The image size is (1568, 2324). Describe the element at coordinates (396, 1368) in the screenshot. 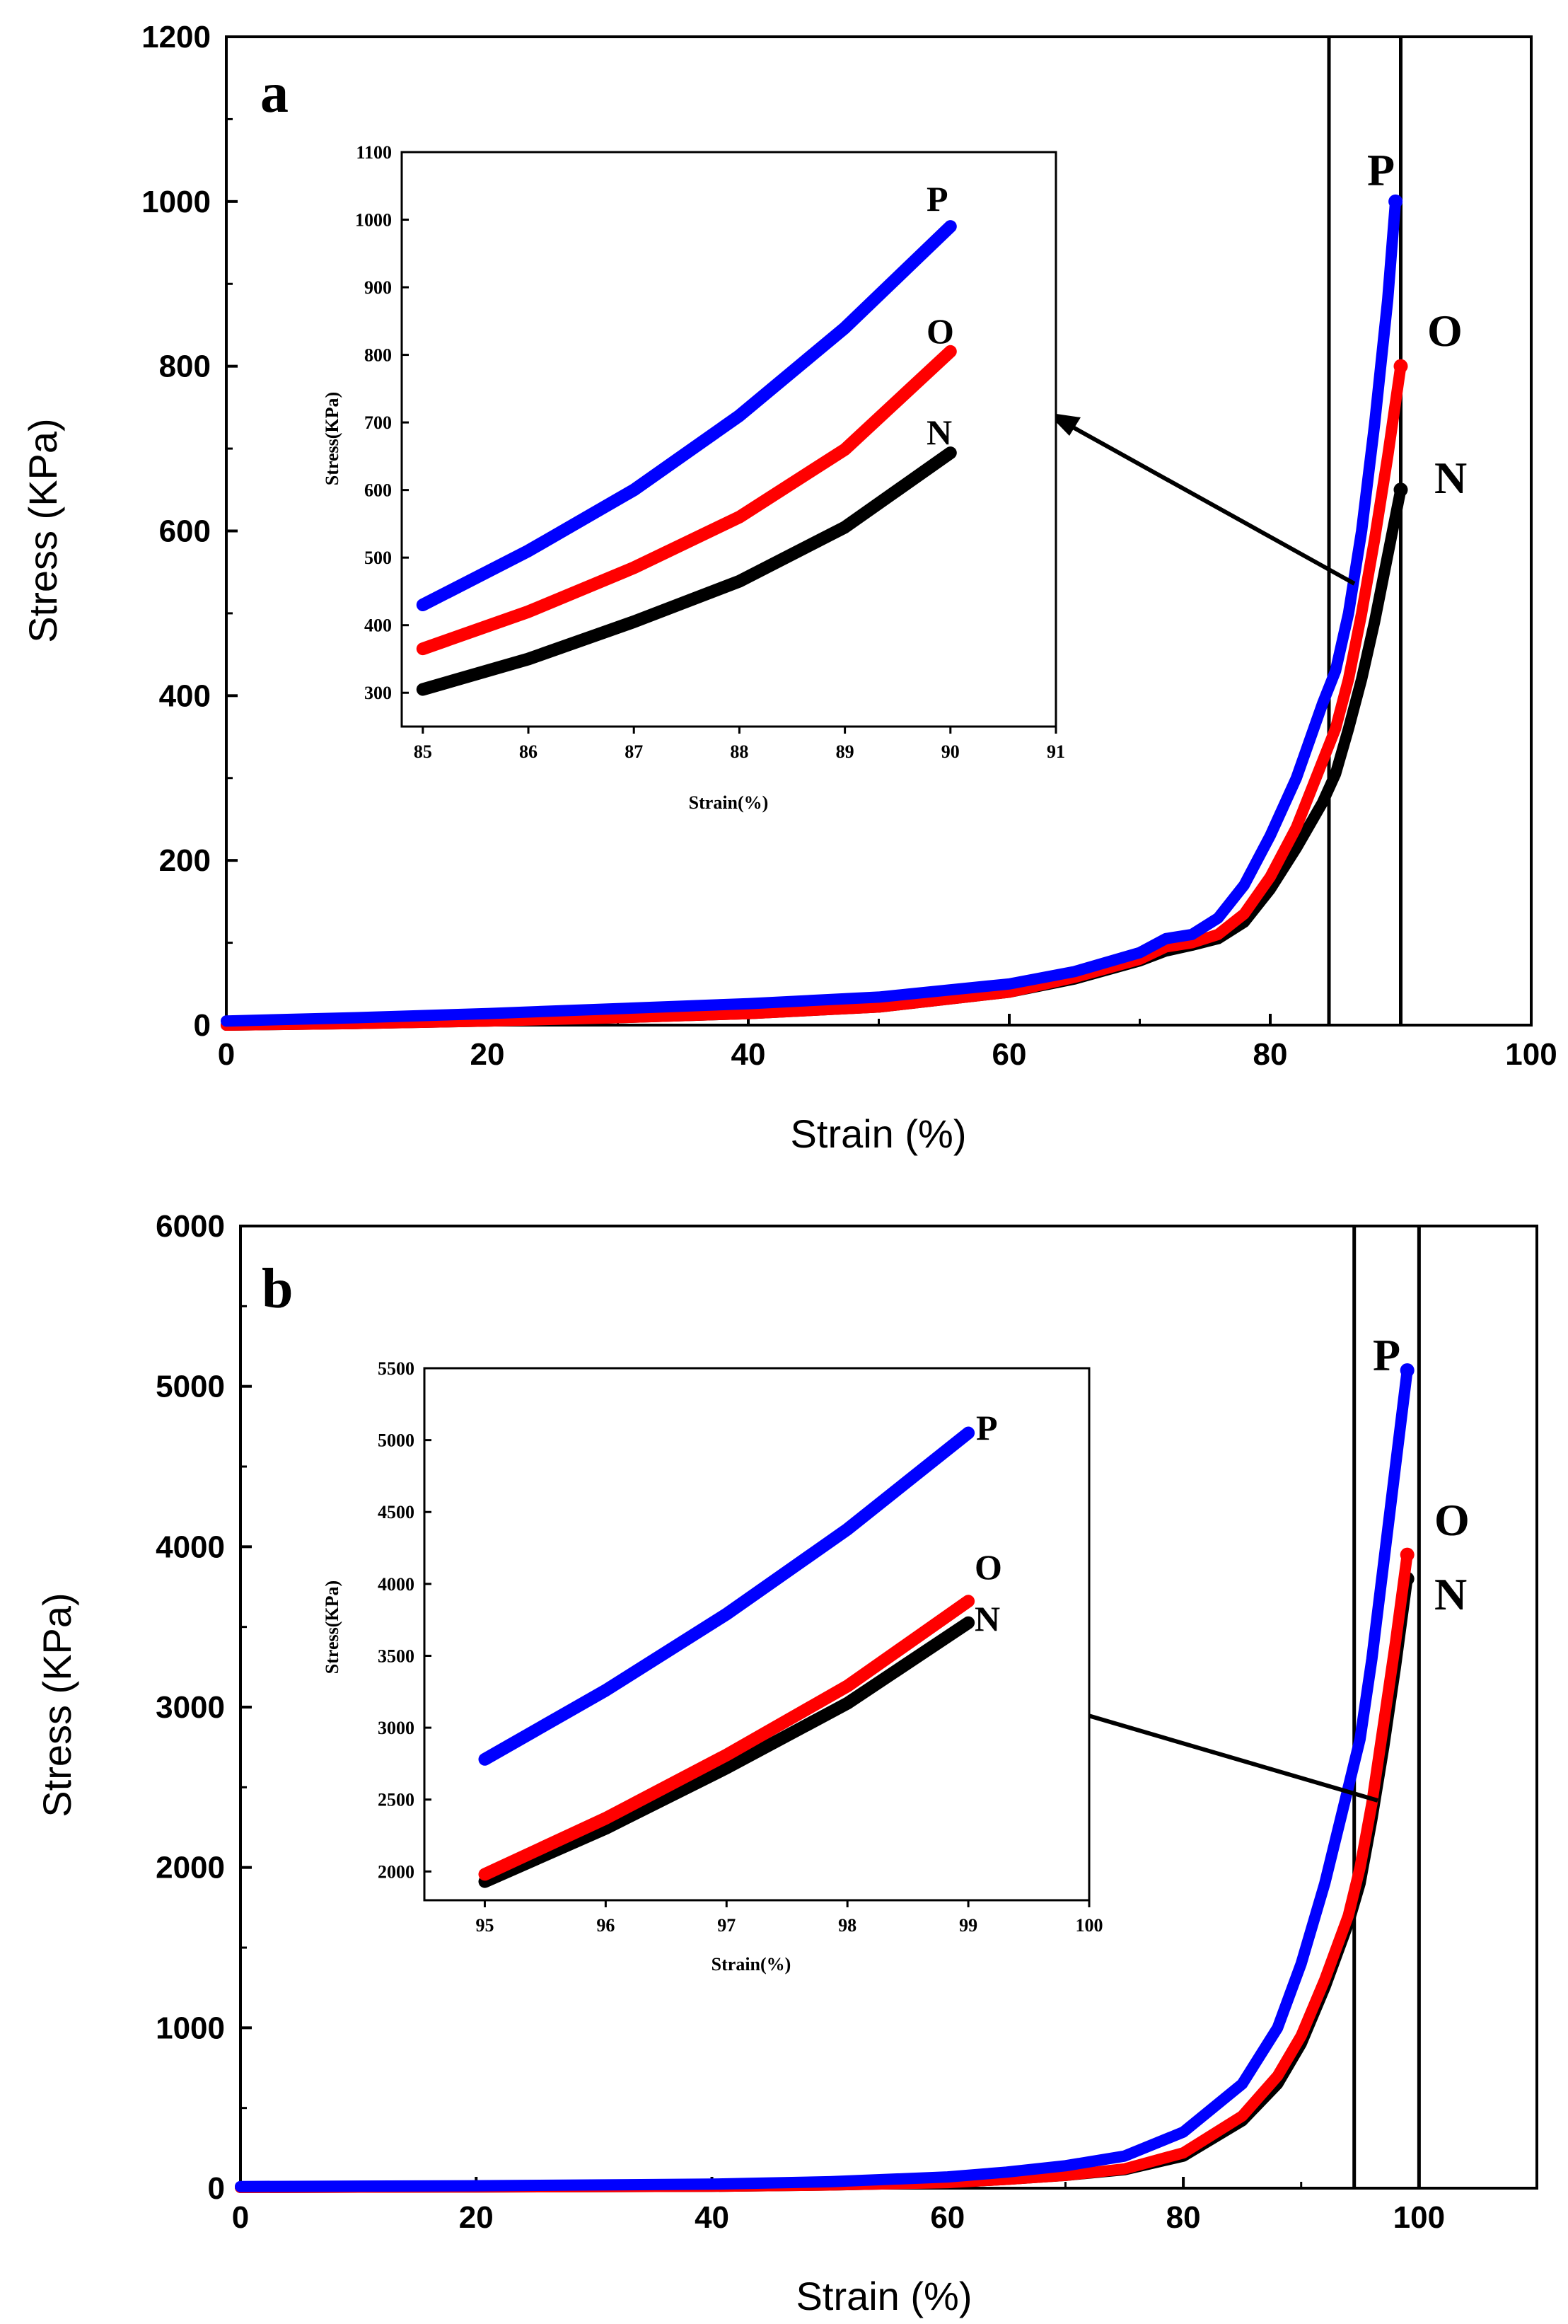

I see `panel-b-inset-ytick-label: 5500` at that location.